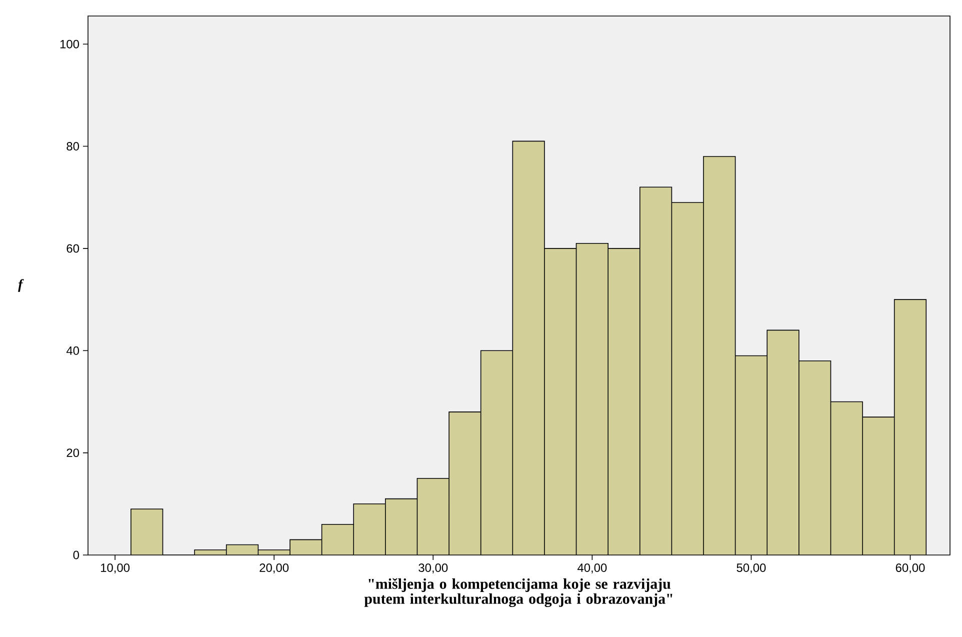 This screenshot has height=637, width=962. I want to click on y-tick-label: 80, so click(73, 146).